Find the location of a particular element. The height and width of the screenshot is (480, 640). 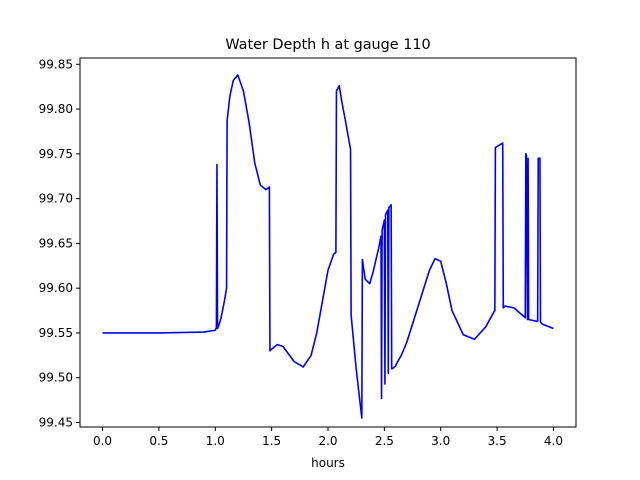

x-tick-label: 0.5 is located at coordinates (158, 441).